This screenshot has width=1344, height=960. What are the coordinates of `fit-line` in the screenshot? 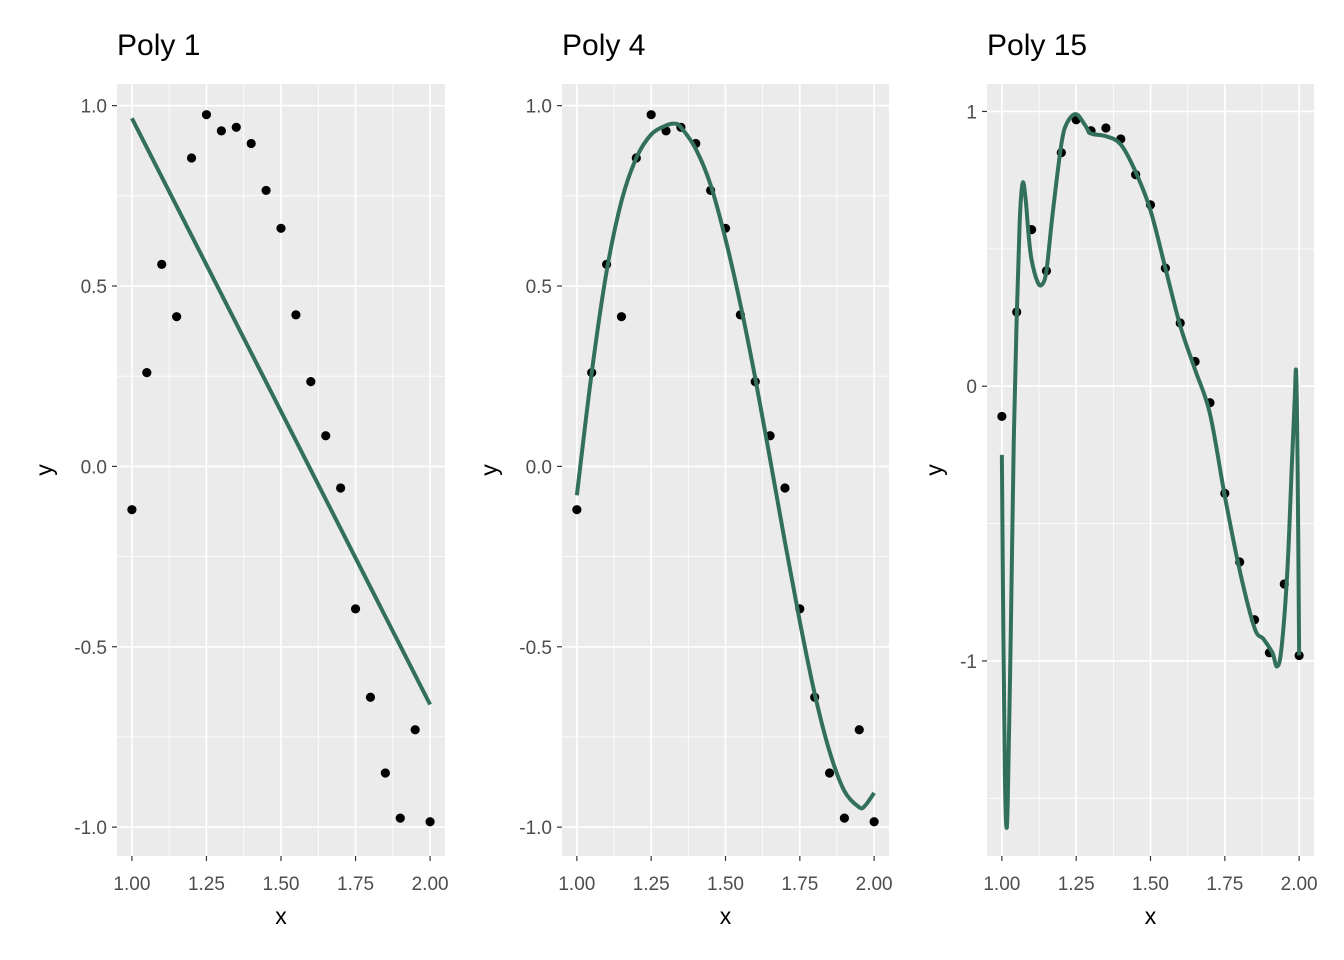 It's located at (281, 411).